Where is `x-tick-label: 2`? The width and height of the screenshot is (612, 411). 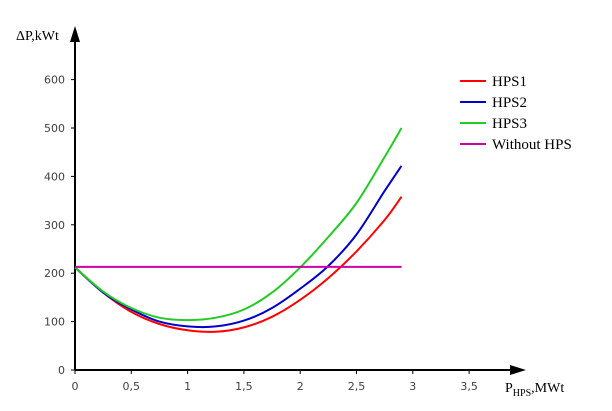
x-tick-label: 2 is located at coordinates (300, 386).